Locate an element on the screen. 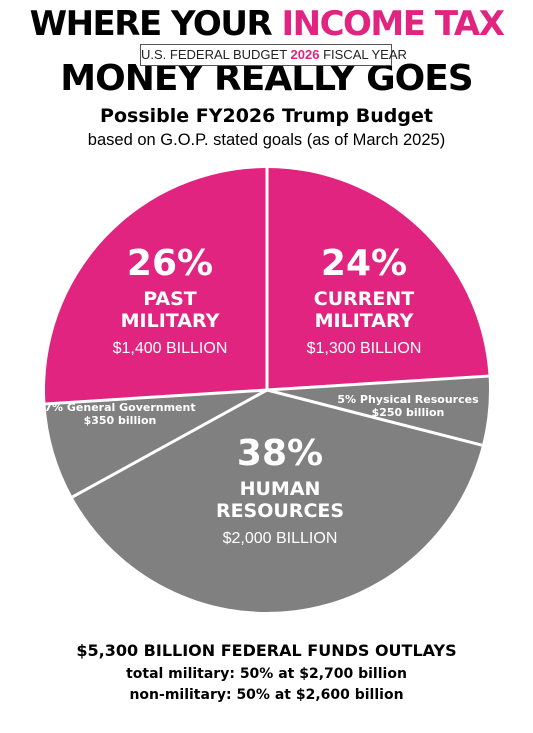  slice-percent-label: 26% is located at coordinates (170, 263).